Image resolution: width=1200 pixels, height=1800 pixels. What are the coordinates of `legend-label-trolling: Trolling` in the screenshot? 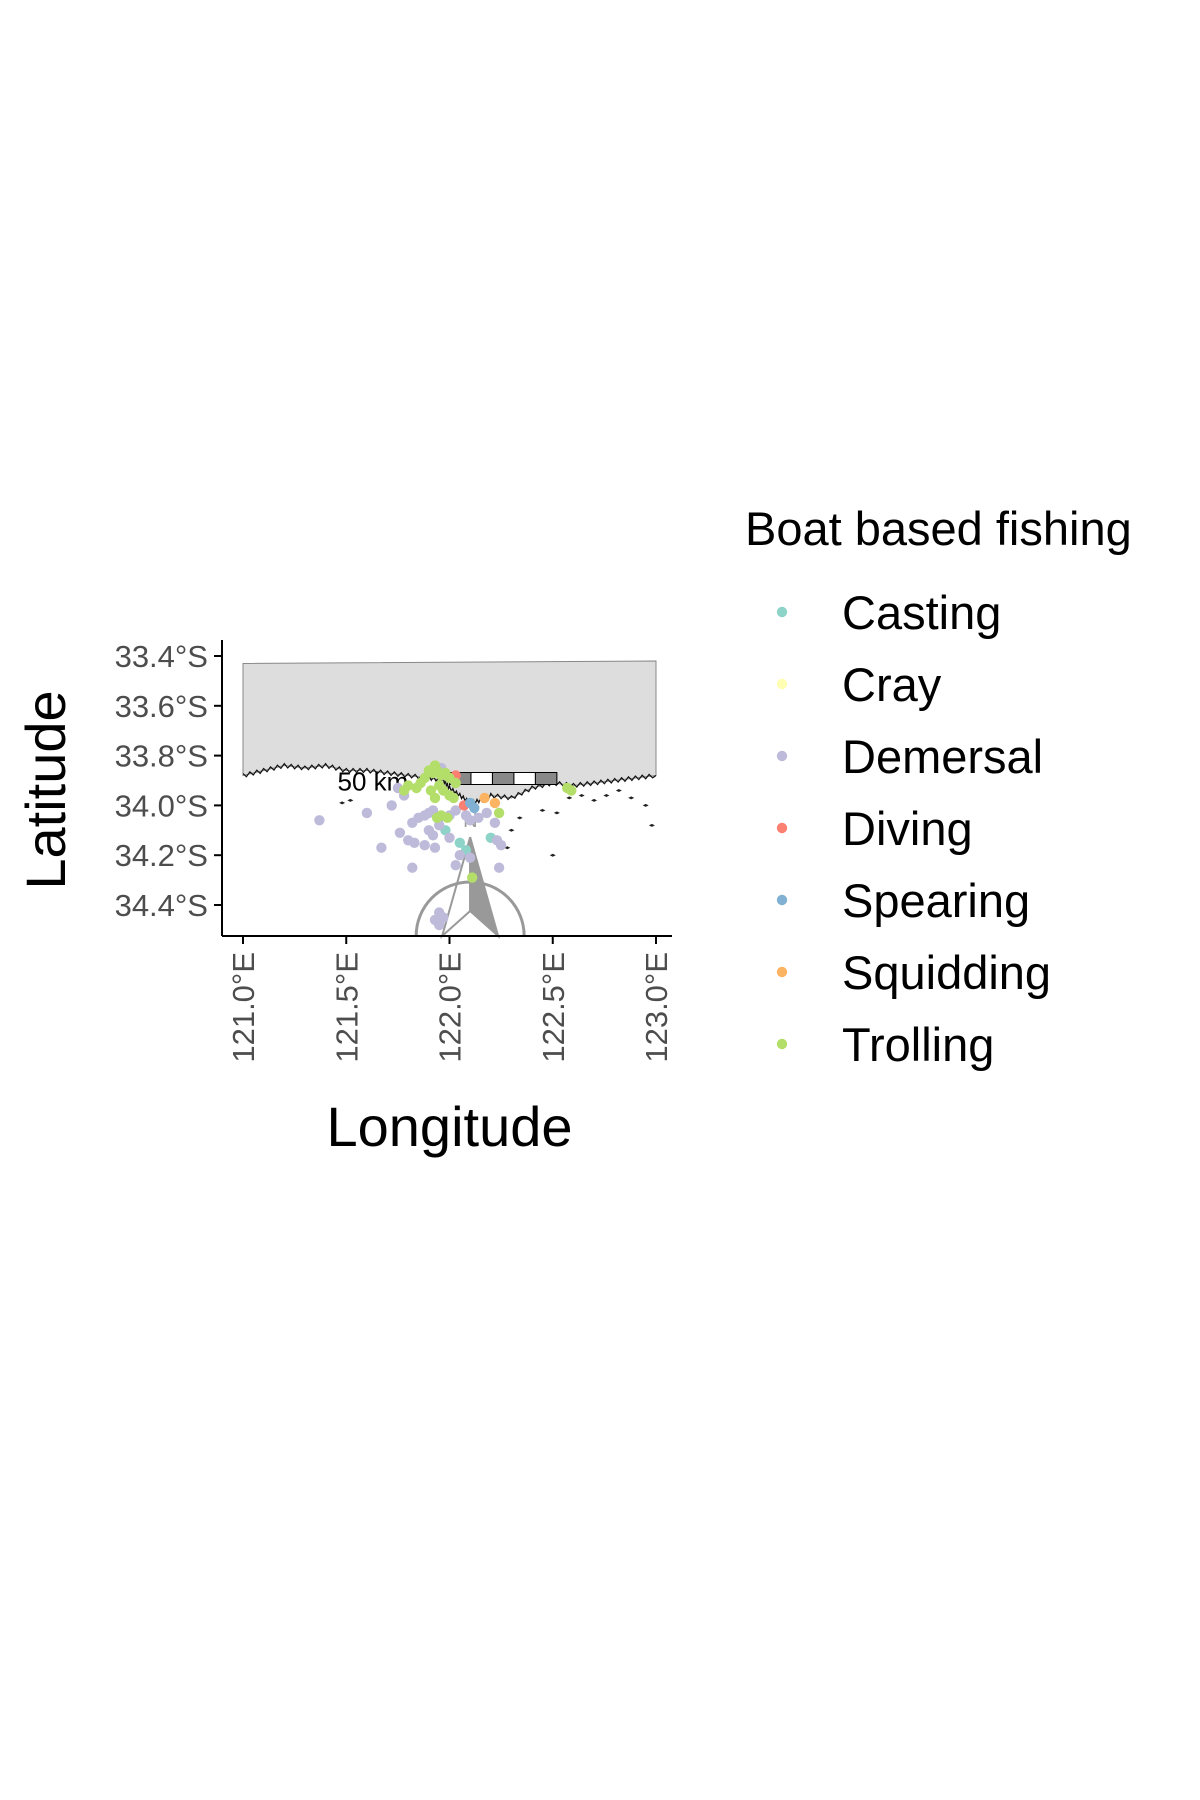 It's located at (918, 1044).